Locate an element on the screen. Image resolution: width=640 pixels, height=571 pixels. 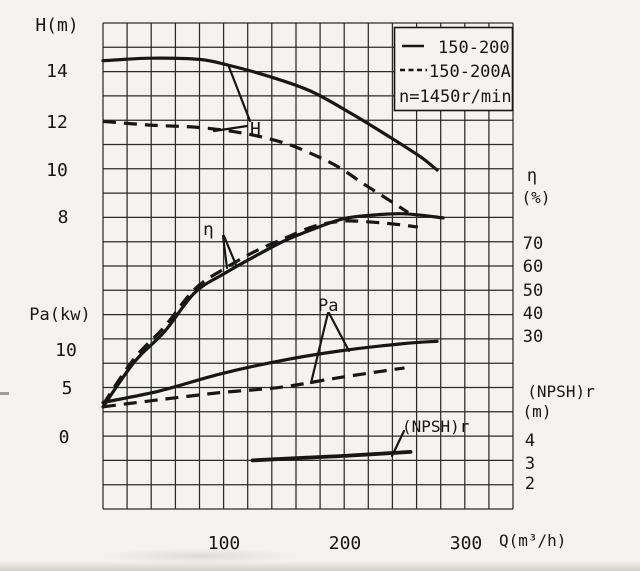
legend-speed-note: n=1450r/min is located at coordinates (455, 97).